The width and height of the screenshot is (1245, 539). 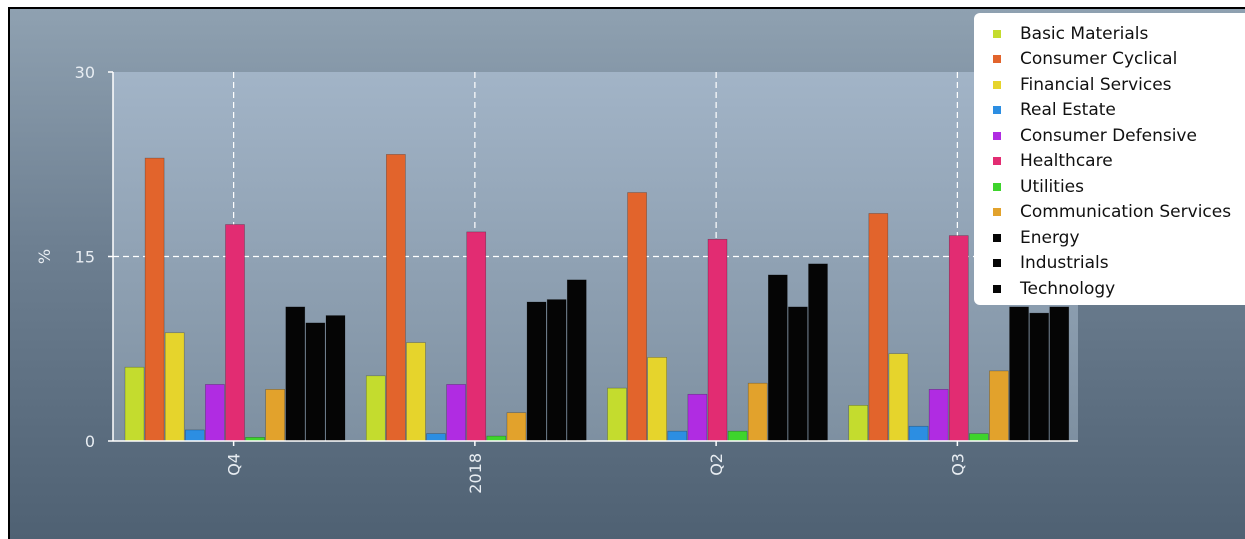 I want to click on y-axis-label: %, so click(x=44, y=256).